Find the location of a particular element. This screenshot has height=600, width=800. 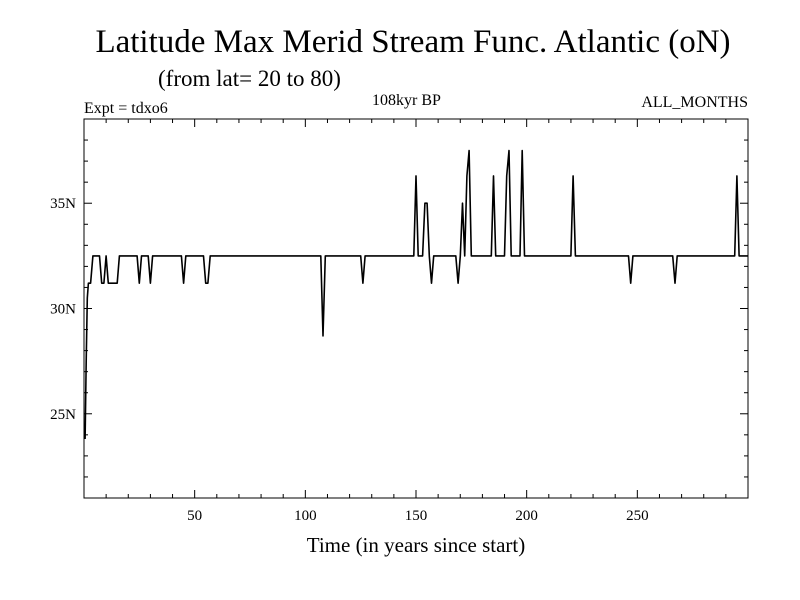

y-tick-label: 25N is located at coordinates (63, 415).